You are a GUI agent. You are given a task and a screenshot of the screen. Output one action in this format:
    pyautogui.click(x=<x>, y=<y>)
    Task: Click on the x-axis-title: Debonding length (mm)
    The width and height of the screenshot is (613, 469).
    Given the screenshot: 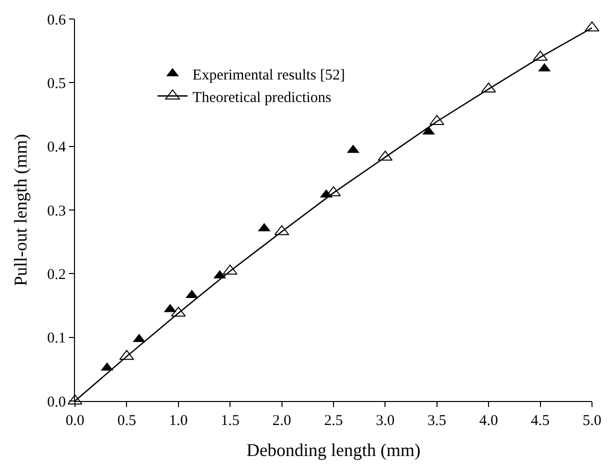 What is the action you would take?
    pyautogui.click(x=333, y=450)
    